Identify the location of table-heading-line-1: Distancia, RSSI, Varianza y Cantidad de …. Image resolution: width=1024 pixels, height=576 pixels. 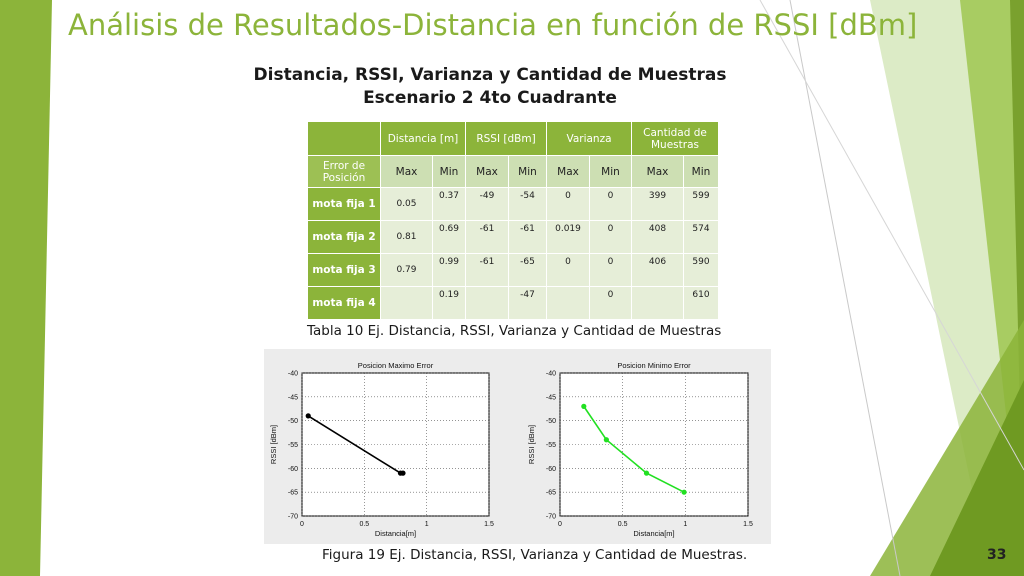
(490, 75).